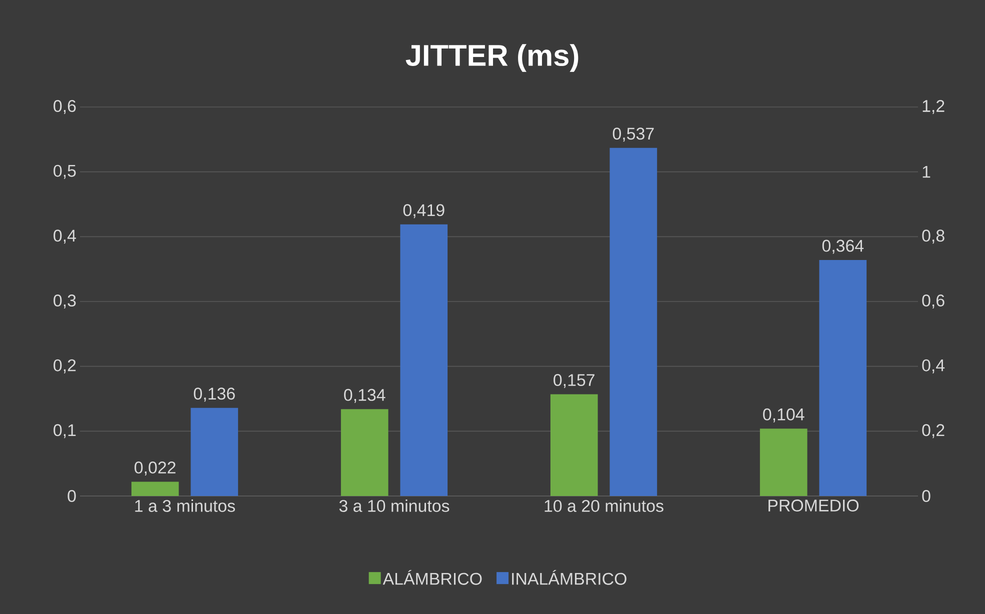  I want to click on y-tick-label: 0,4, so click(65, 237).